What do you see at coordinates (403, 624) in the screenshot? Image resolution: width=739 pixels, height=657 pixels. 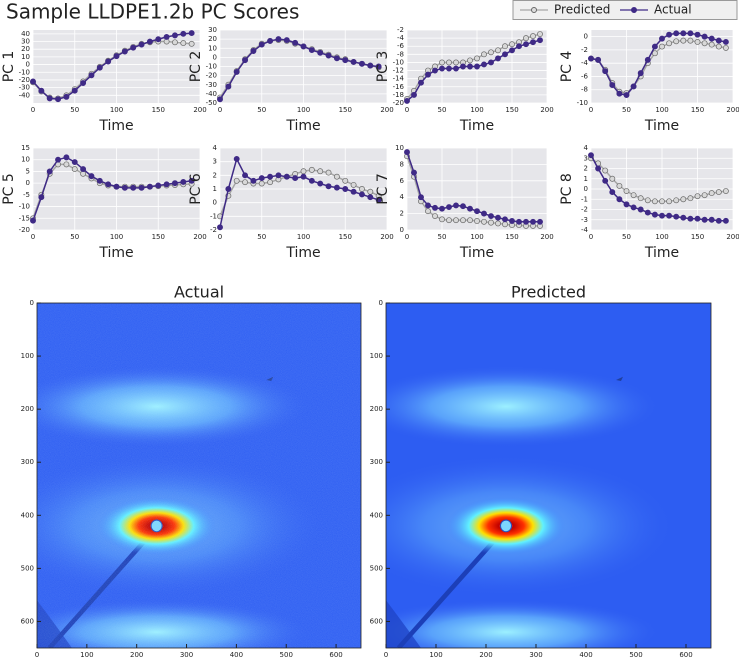 I see `heatmap-shadow` at bounding box center [403, 624].